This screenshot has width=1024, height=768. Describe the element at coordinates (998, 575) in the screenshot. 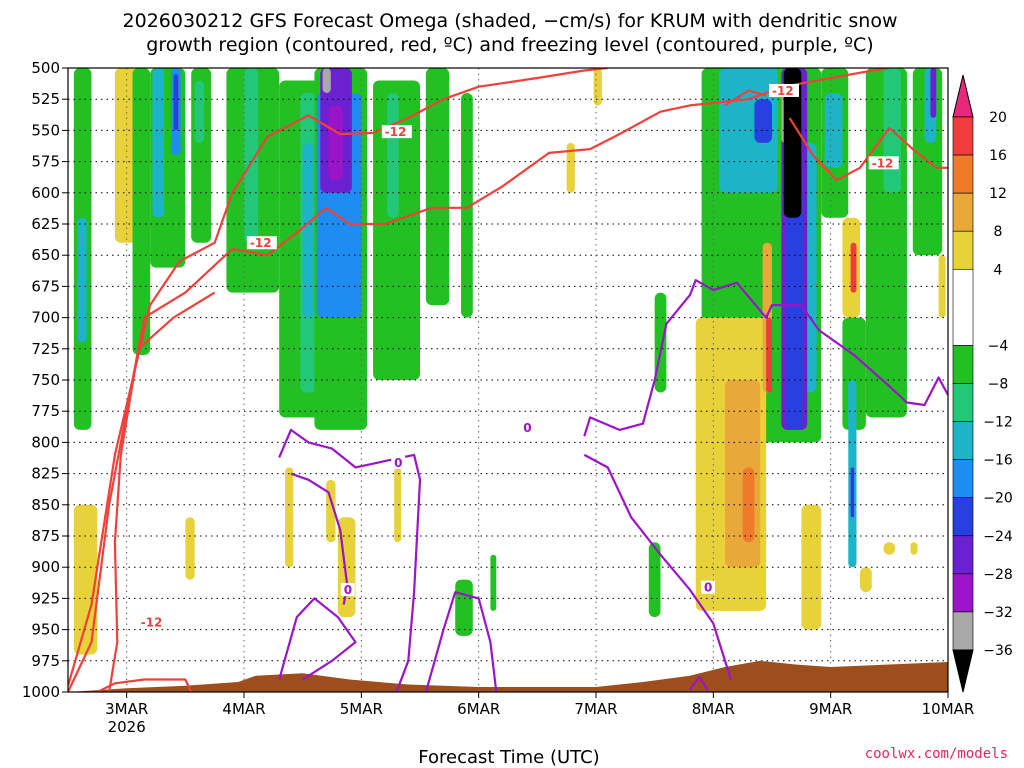

I see `colorbar-label-11: −28` at that location.